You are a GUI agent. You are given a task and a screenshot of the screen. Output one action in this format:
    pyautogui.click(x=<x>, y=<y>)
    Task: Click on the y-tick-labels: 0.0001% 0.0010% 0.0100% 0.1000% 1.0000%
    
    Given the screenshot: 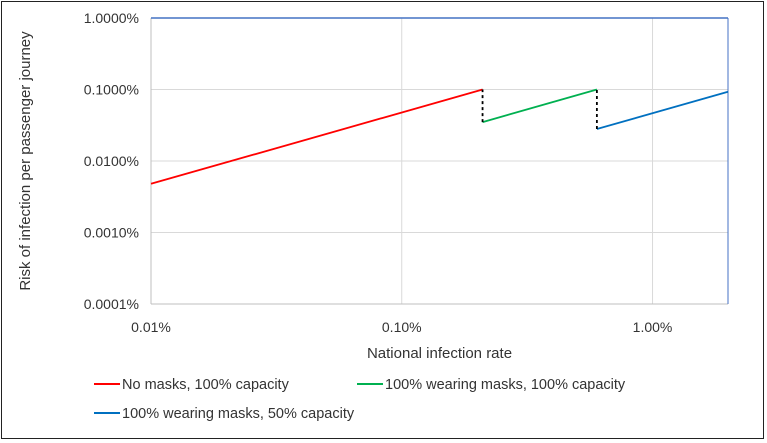 What is the action you would take?
    pyautogui.click(x=111, y=161)
    